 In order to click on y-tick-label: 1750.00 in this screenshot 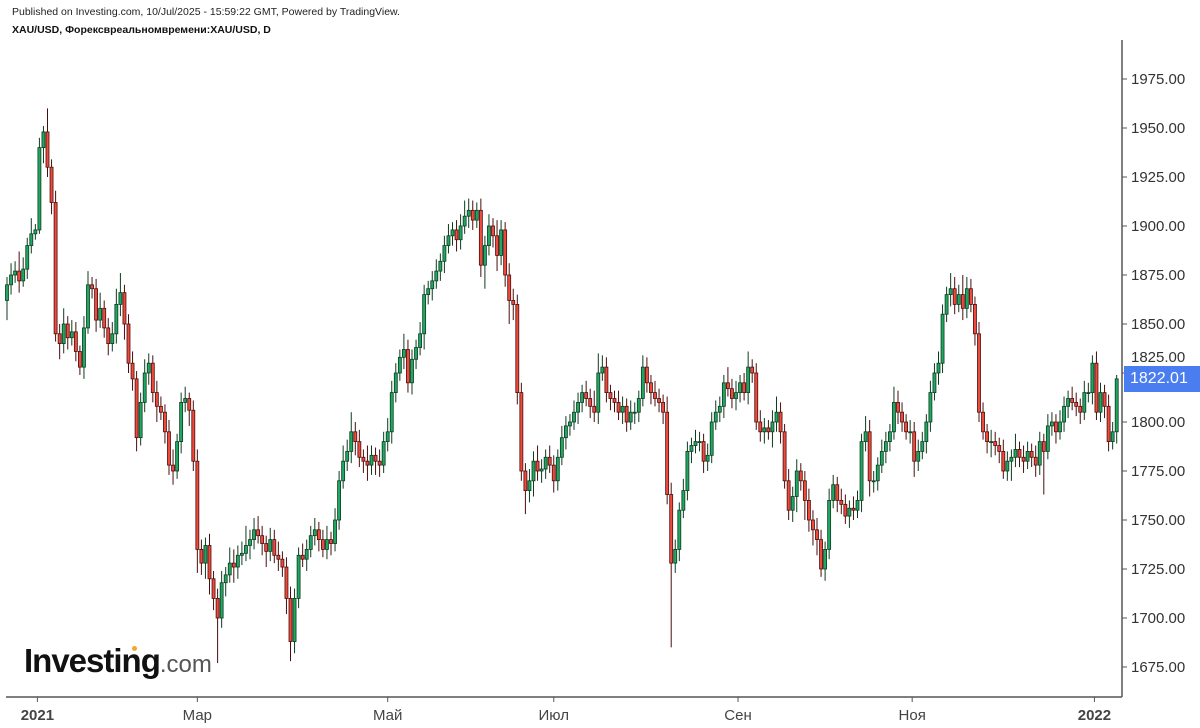, I will do `click(1158, 520)`.